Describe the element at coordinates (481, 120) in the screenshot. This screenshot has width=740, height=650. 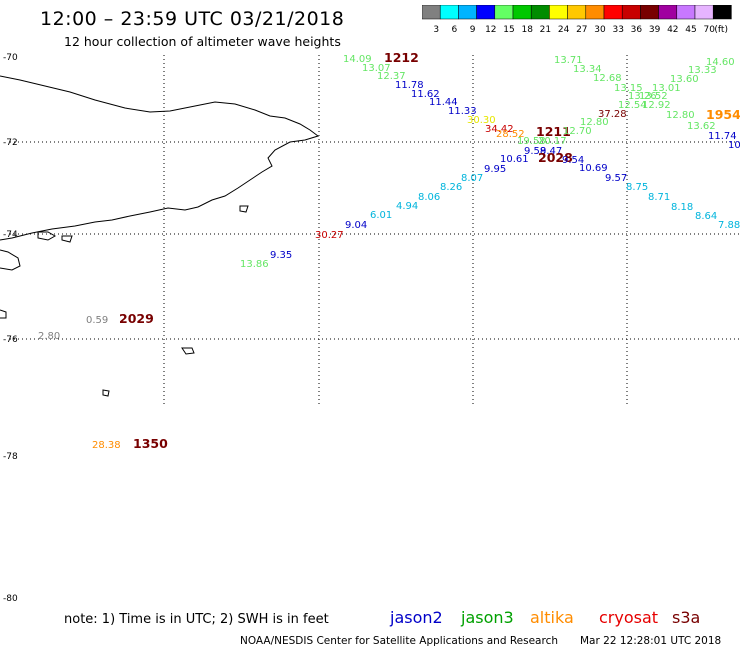
I see `wave-height-value: 30.30` at that location.